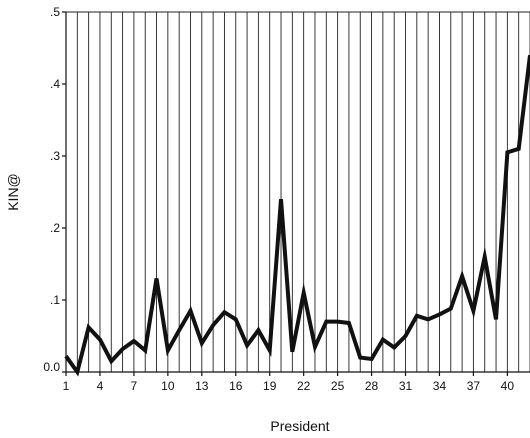 The width and height of the screenshot is (530, 438). Describe the element at coordinates (202, 386) in the screenshot. I see `x-tick-label: 13` at that location.